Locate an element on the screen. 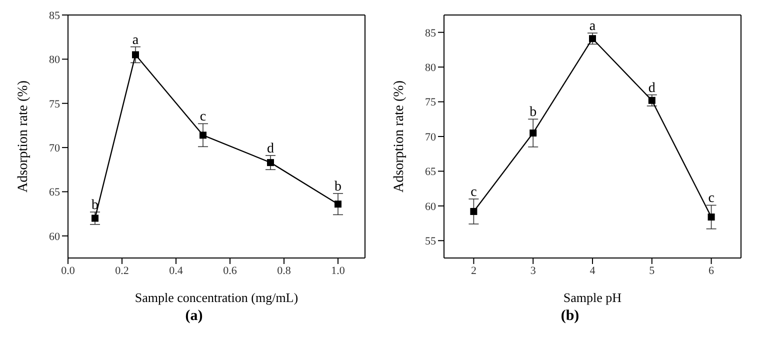 The image size is (765, 345). x-tick-label: 1.0 is located at coordinates (338, 270).